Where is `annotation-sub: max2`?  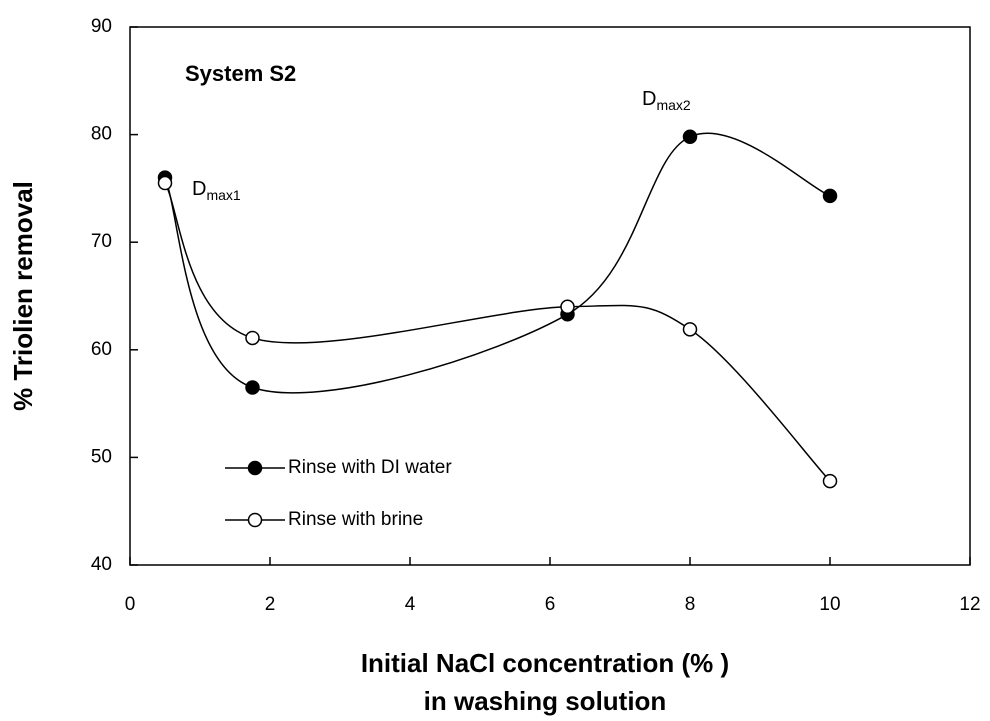
annotation-sub: max2 is located at coordinates (673, 105).